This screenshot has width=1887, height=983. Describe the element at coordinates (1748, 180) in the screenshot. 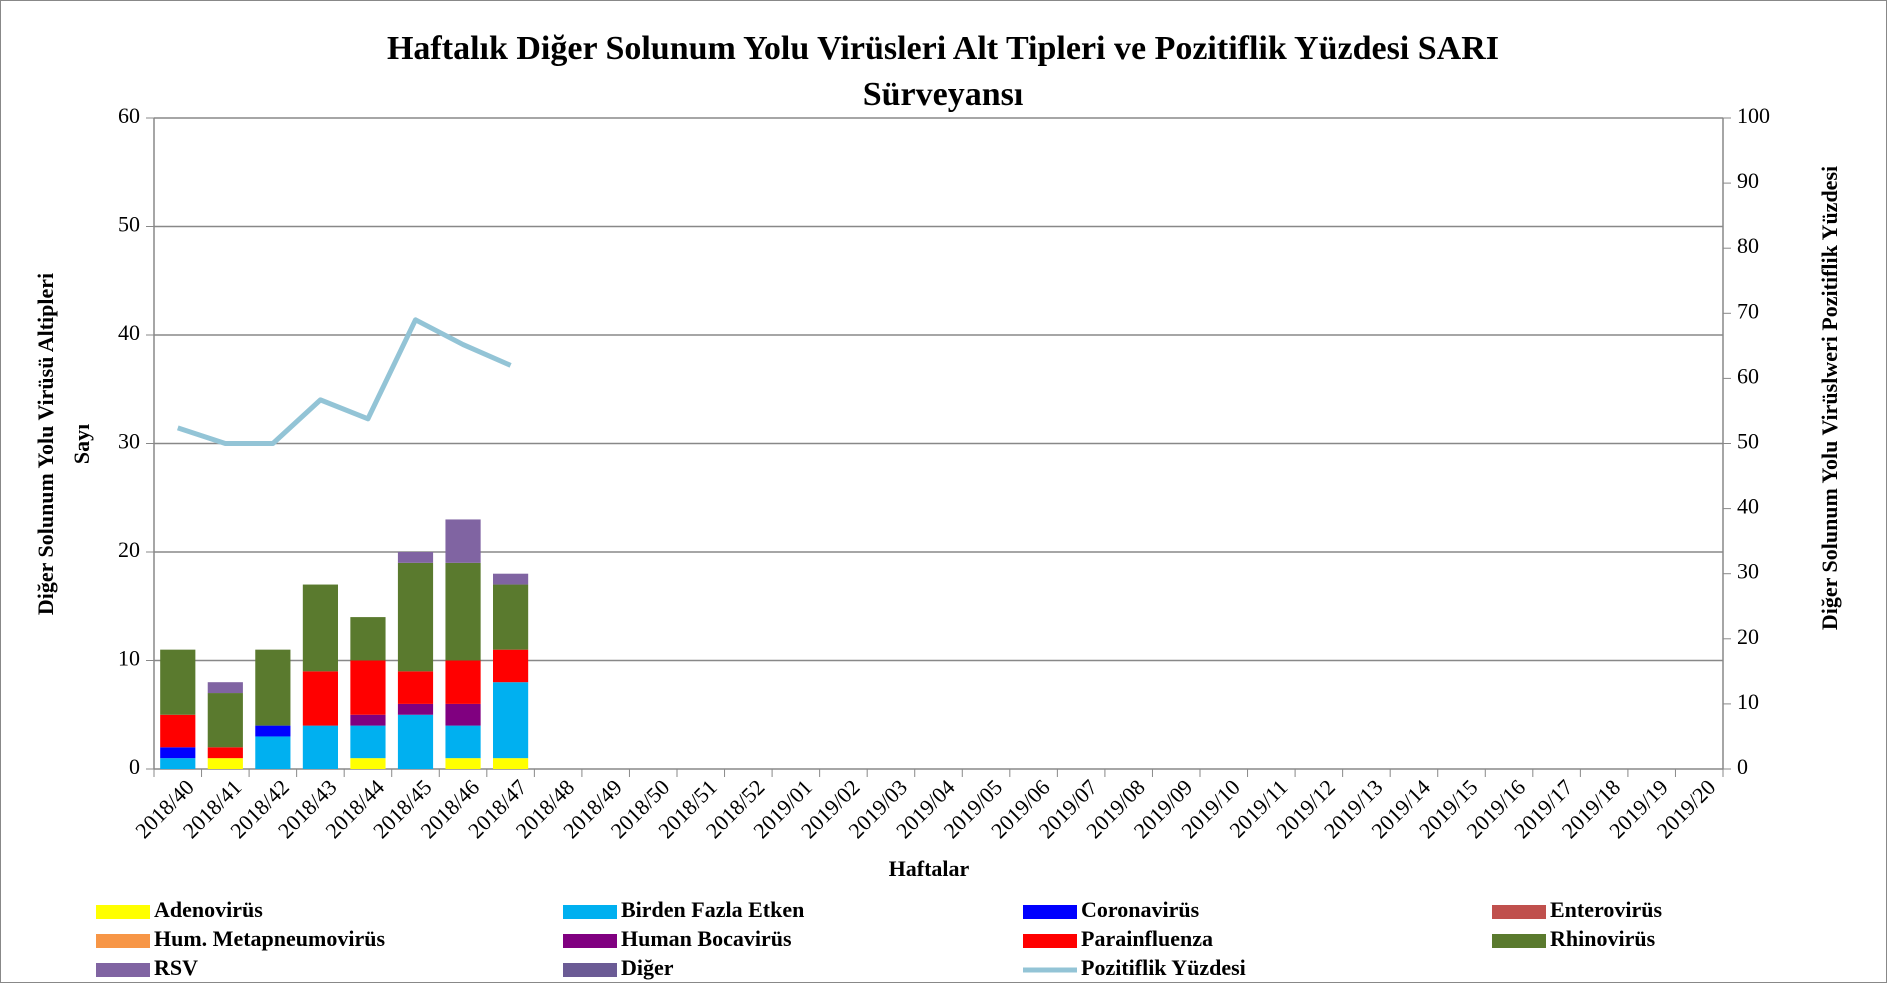

I see `y2-tick-label: 90` at that location.